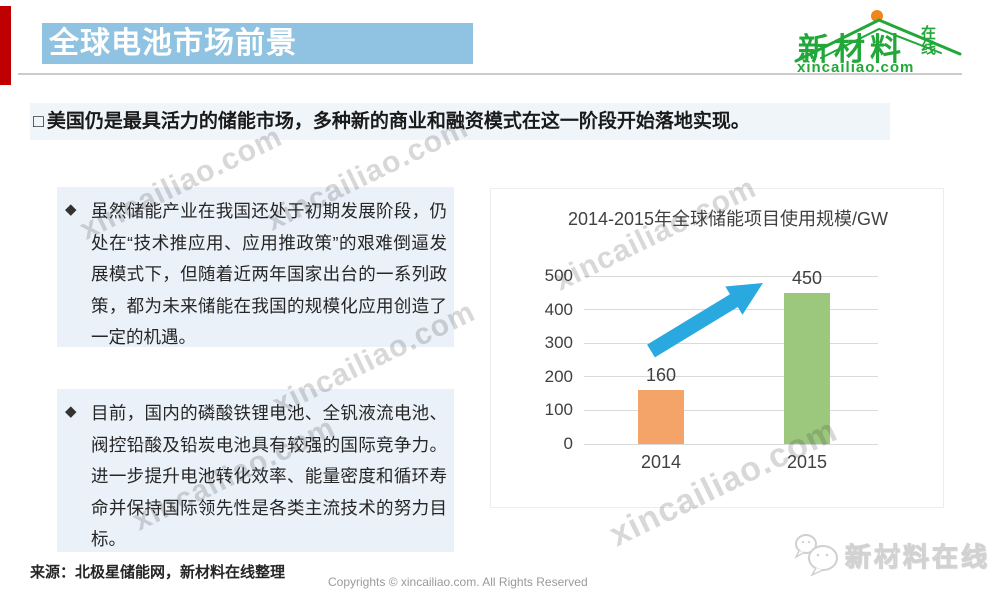  What do you see at coordinates (917, 557) in the screenshot?
I see `footer-brand-text: 新材料在线` at bounding box center [917, 557].